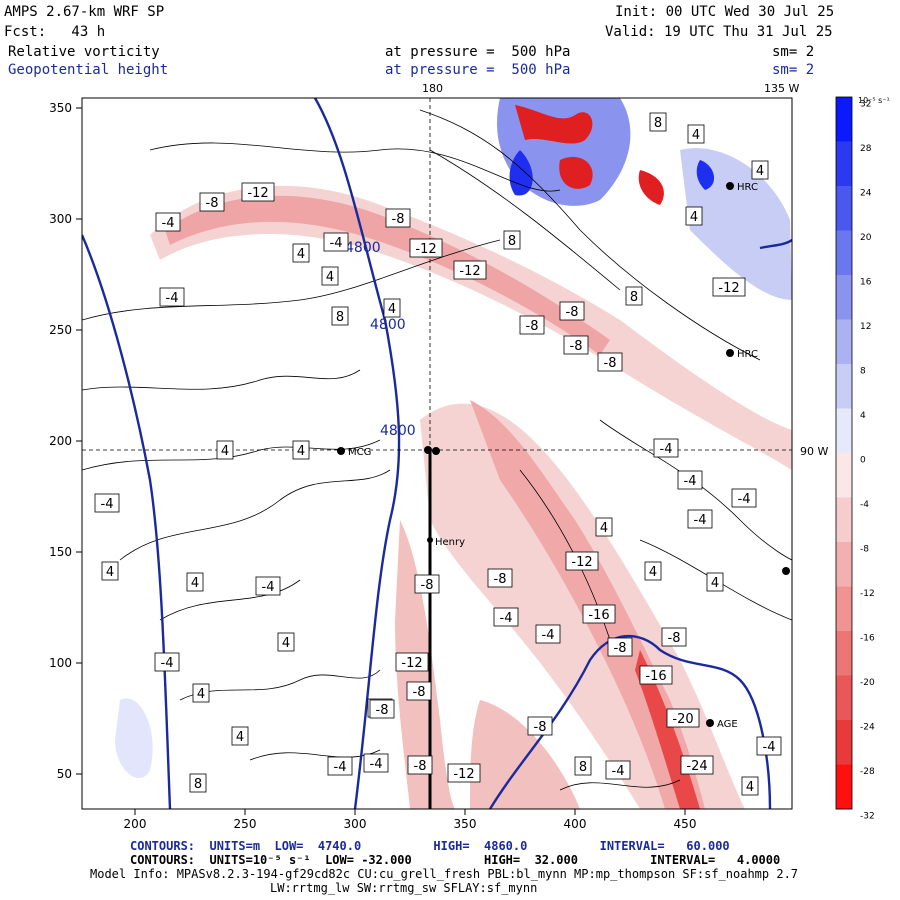  What do you see at coordinates (865, 105) in the screenshot?
I see `colorbar-label: 32` at bounding box center [865, 105].